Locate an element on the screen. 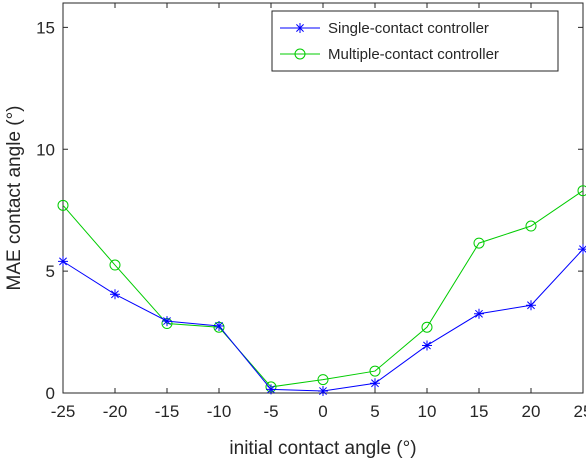 Image resolution: width=586 pixels, height=466 pixels. y-axis-label: MAE contact angle (°) is located at coordinates (14, 197).